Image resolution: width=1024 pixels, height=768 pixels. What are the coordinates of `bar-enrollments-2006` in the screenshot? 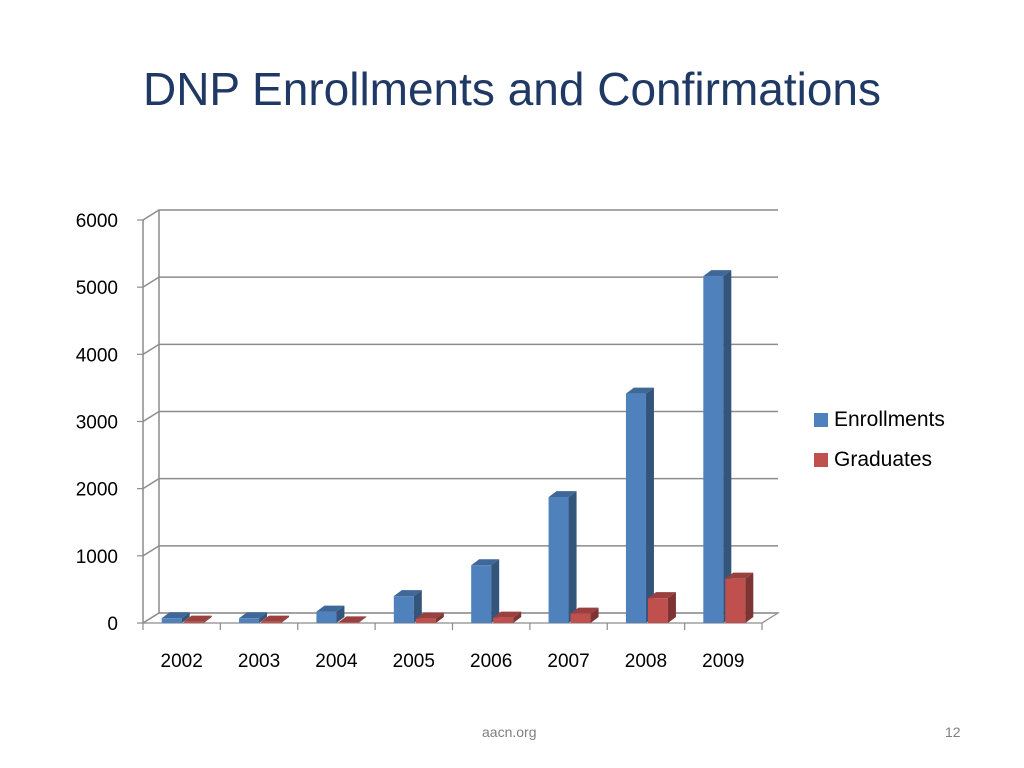 It's located at (485, 591).